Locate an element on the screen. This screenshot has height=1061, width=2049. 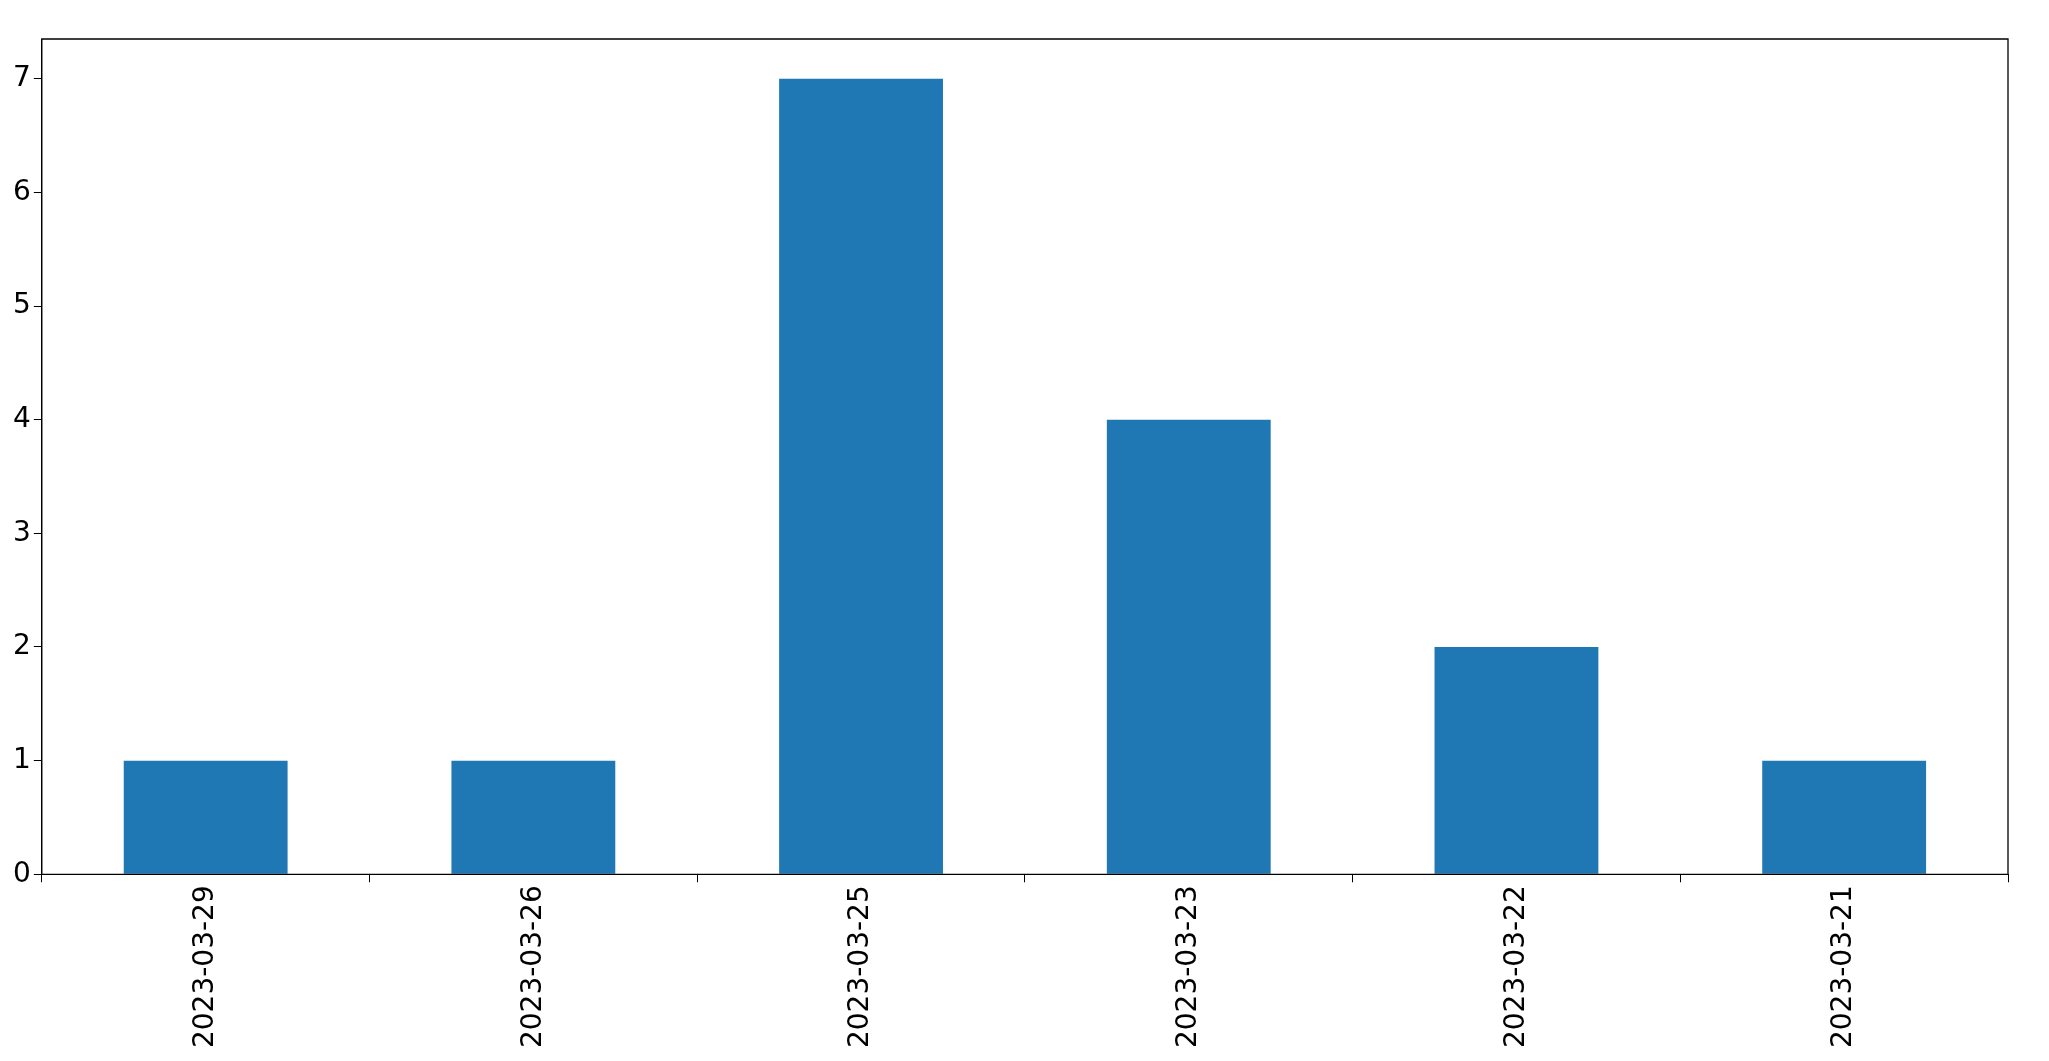
y-tick-label: 3 is located at coordinates (21, 531).